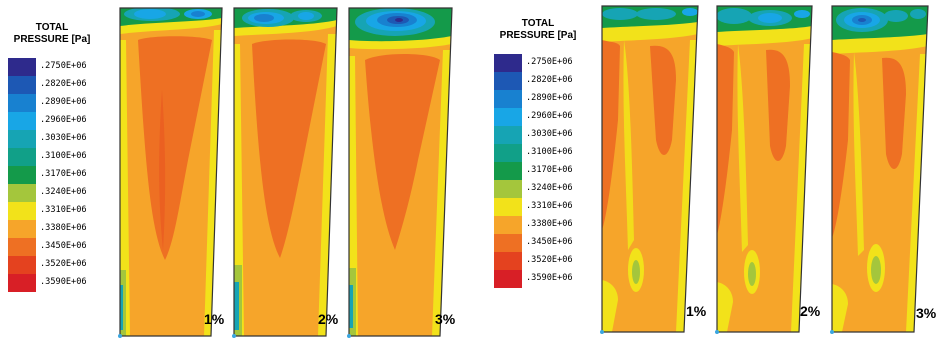 This screenshot has height=338, width=940. Describe the element at coordinates (445, 319) in the screenshot. I see `panel-label-left-3: 3%` at that location.